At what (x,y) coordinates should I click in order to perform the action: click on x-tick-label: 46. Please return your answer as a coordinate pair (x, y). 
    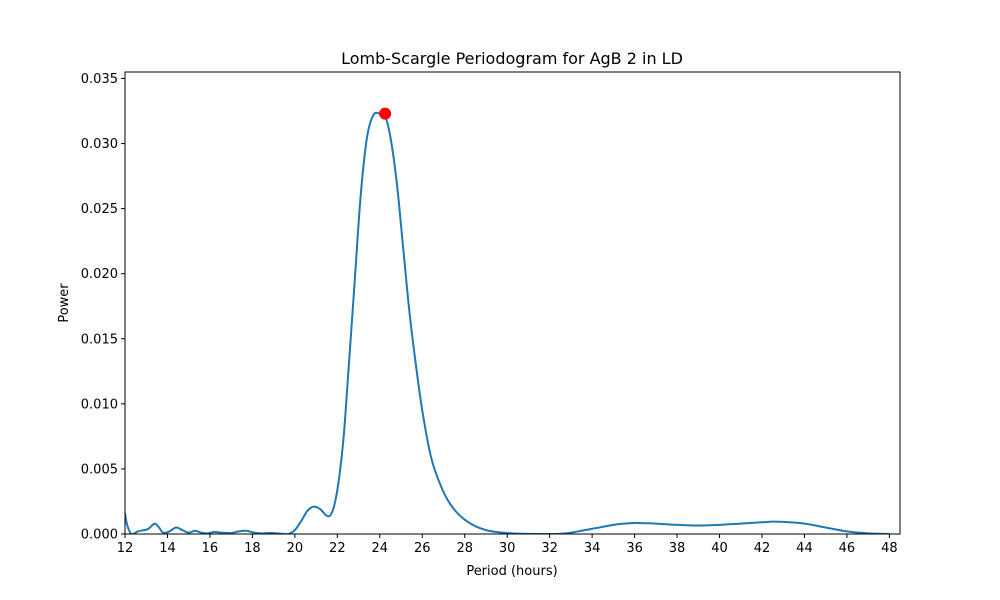
    Looking at the image, I should click on (847, 548).